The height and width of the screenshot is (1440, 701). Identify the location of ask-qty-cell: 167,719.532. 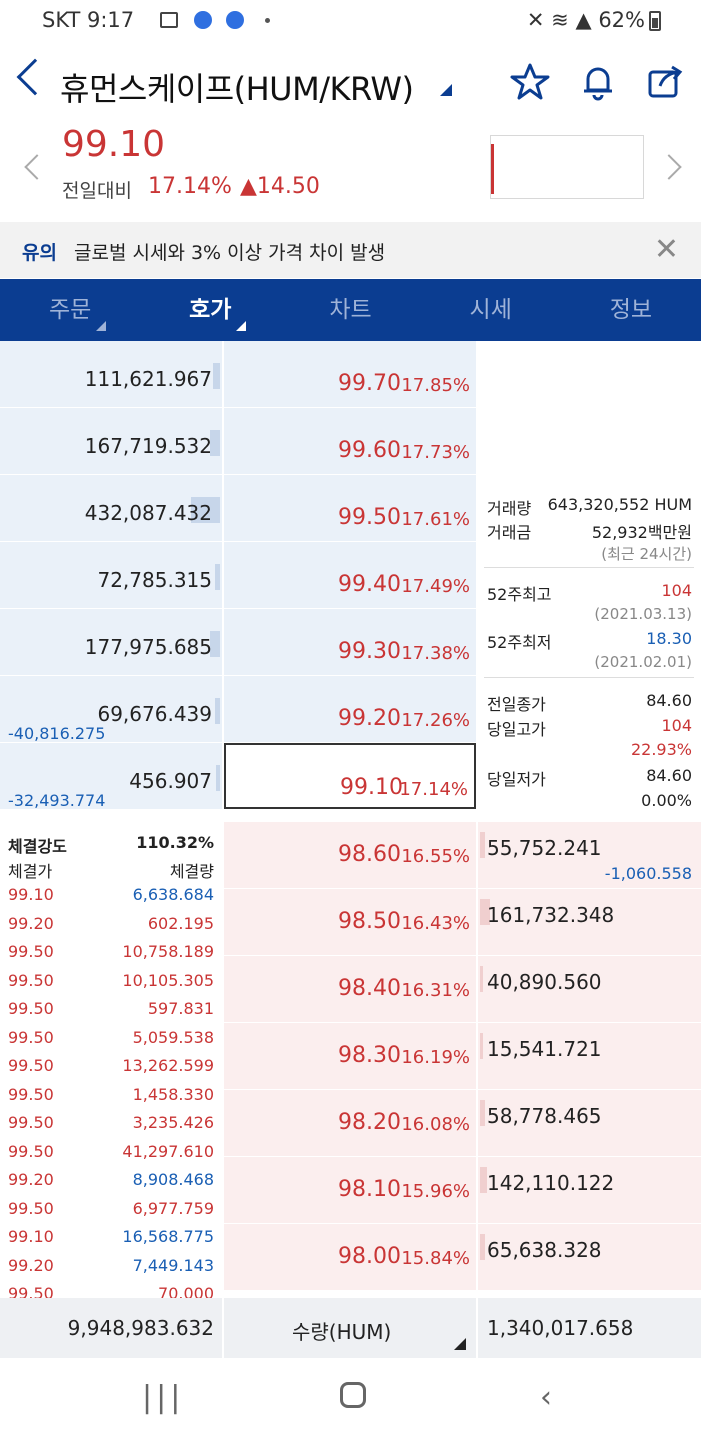
(111, 441).